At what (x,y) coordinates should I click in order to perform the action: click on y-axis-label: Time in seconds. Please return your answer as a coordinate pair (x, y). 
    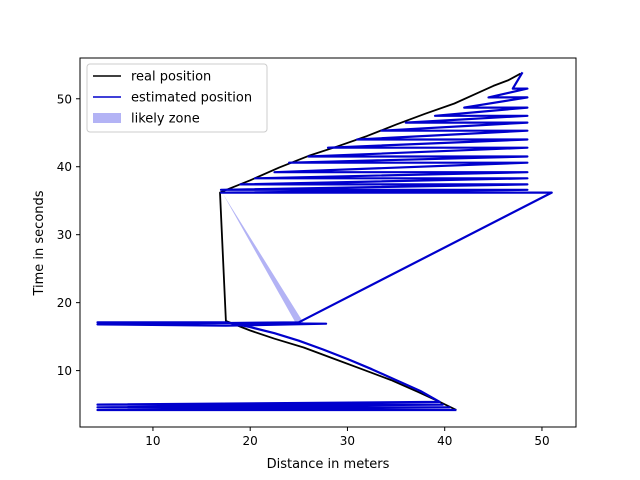
    Looking at the image, I should click on (39, 243).